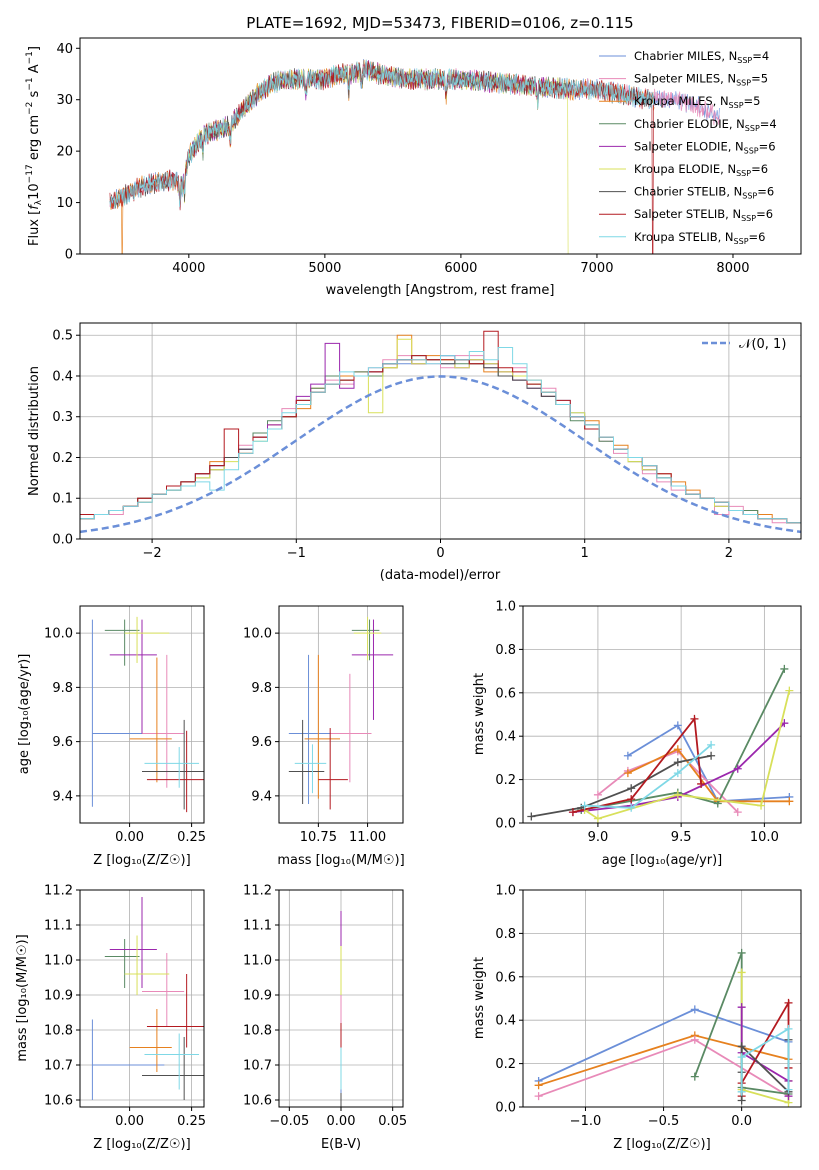 Image resolution: width=819 pixels, height=1170 pixels. I want to click on x-tick-label: 1, so click(585, 553).